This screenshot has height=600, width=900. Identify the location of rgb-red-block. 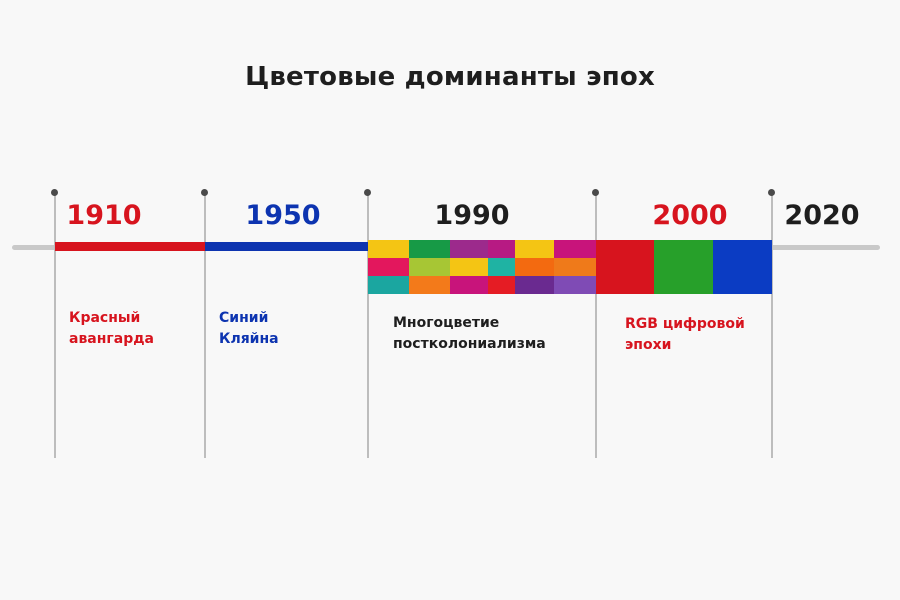
(625, 267).